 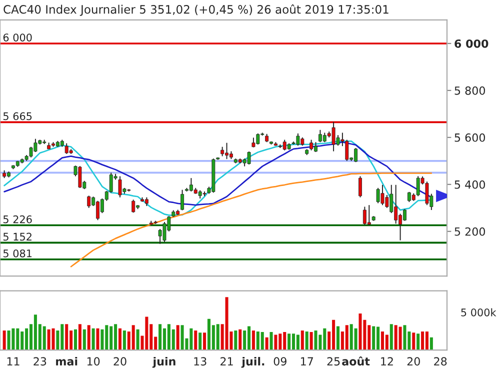 I want to click on x-tick-label: août, so click(x=356, y=361).